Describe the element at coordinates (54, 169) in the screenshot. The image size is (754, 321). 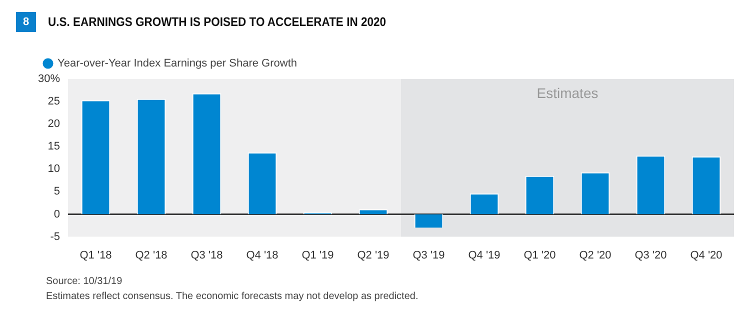
I see `y-tick-label: 10` at that location.